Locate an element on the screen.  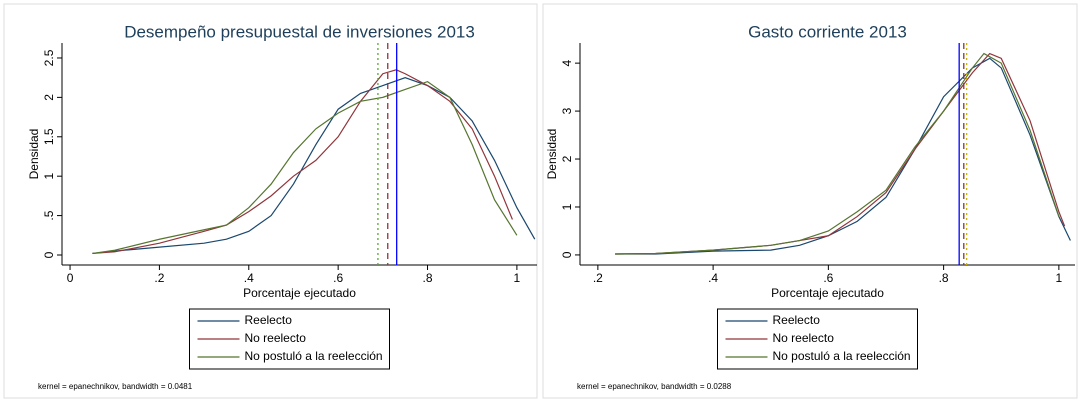
y-tick-label: .5 is located at coordinates (49, 215).